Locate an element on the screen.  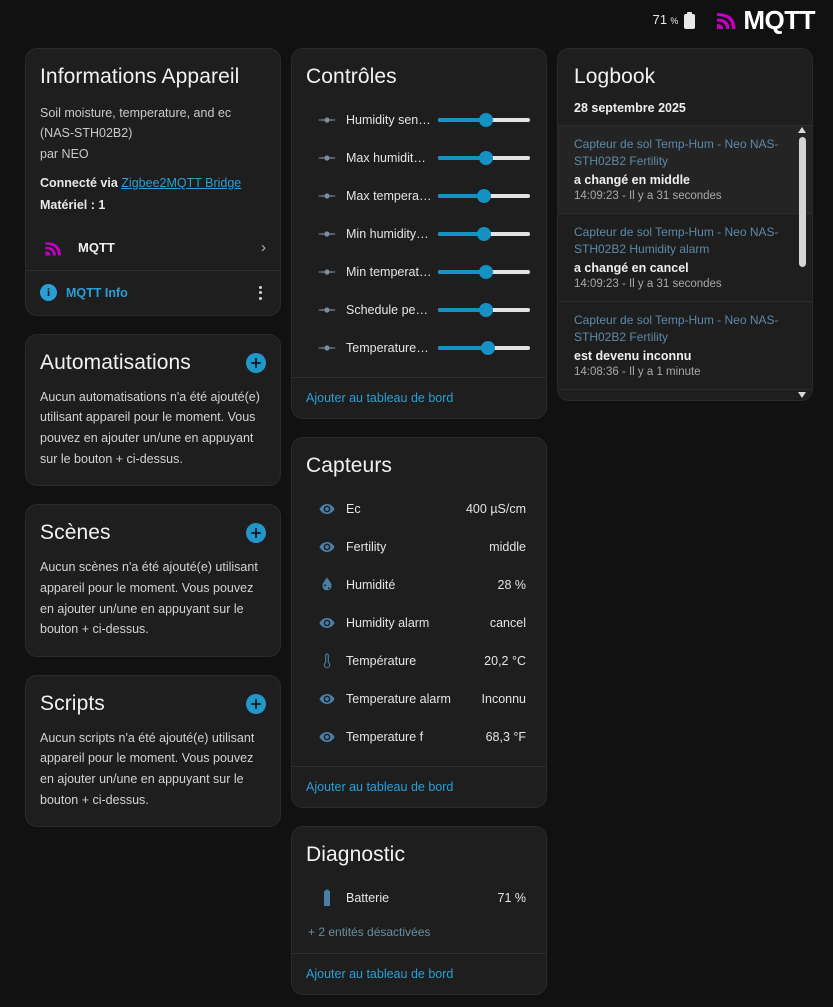
entity-label: Temperature alarm is located at coordinates (398, 699).